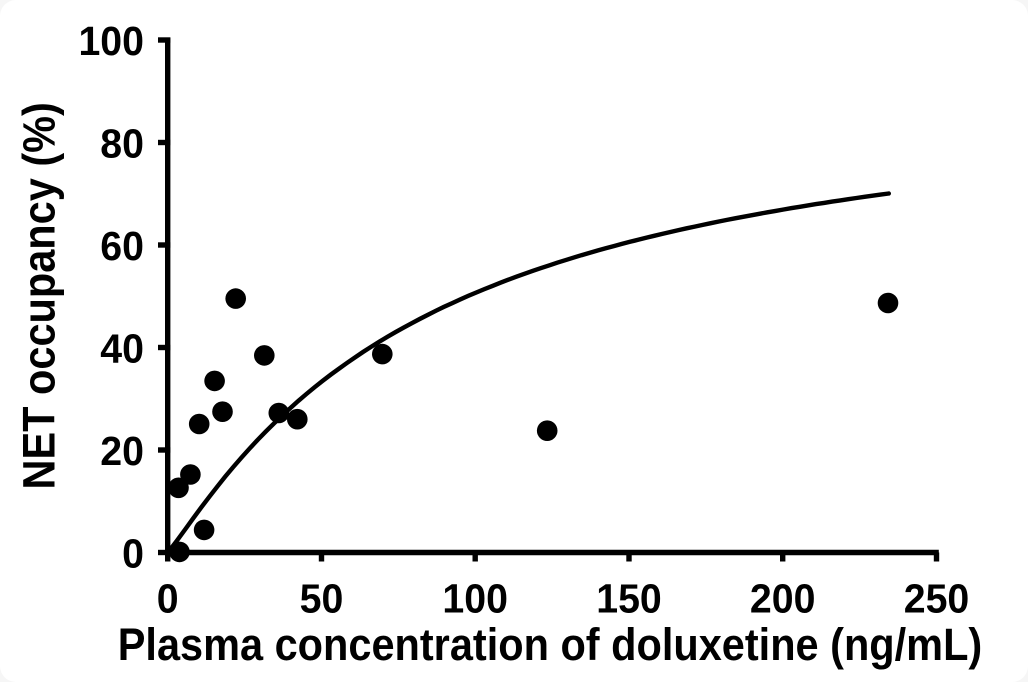  What do you see at coordinates (629, 599) in the screenshot?
I see `svg-text: 150` at bounding box center [629, 599].